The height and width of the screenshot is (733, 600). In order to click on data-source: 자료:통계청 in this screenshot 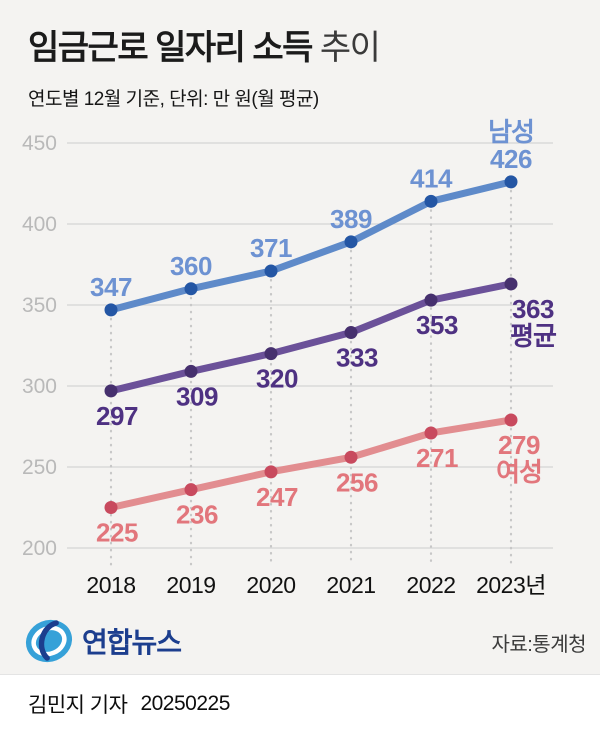, I will do `click(538, 645)`.